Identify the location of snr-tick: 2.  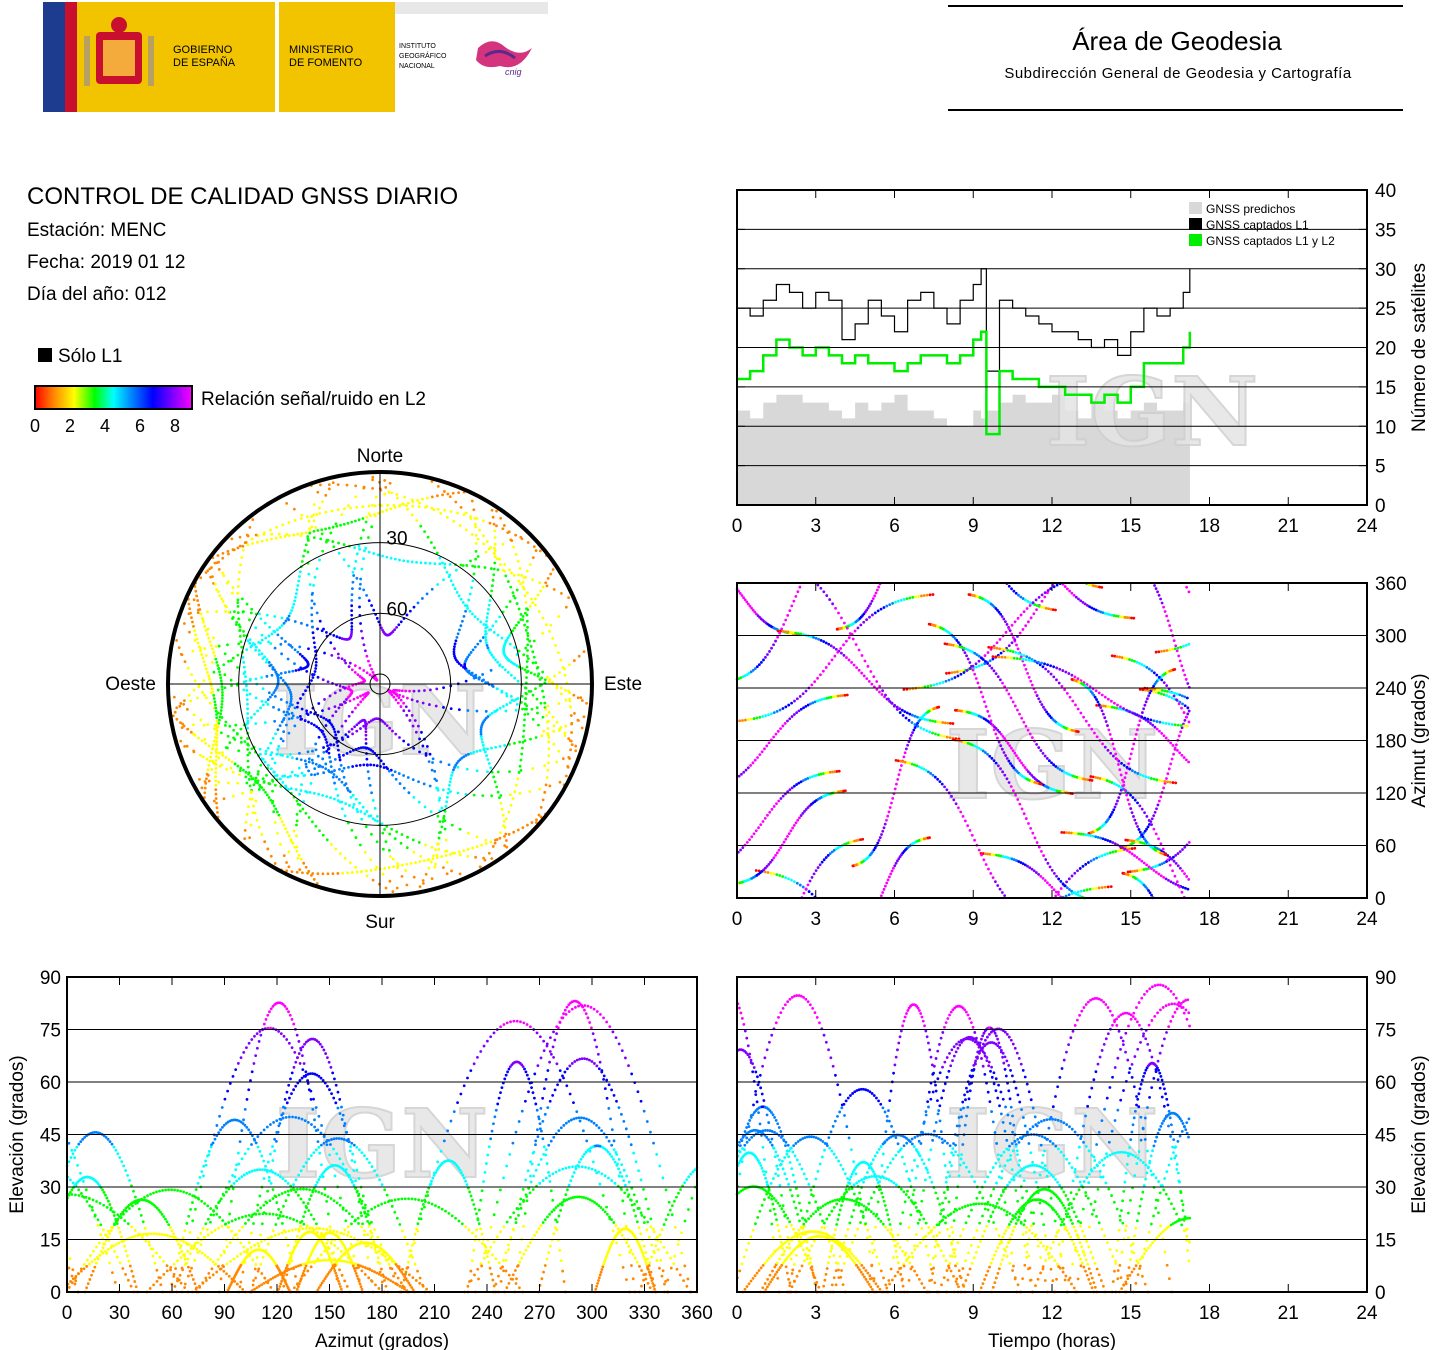
(70, 426).